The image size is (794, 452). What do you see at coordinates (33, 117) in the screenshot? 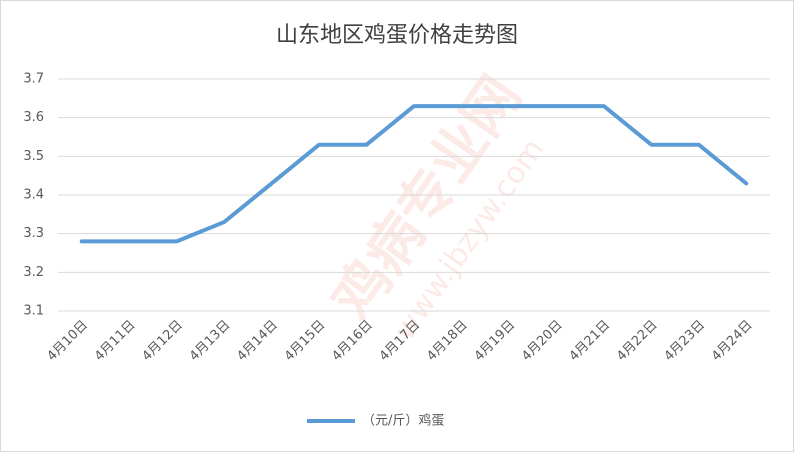
I see `y-tick-label: 3.6` at bounding box center [33, 117].